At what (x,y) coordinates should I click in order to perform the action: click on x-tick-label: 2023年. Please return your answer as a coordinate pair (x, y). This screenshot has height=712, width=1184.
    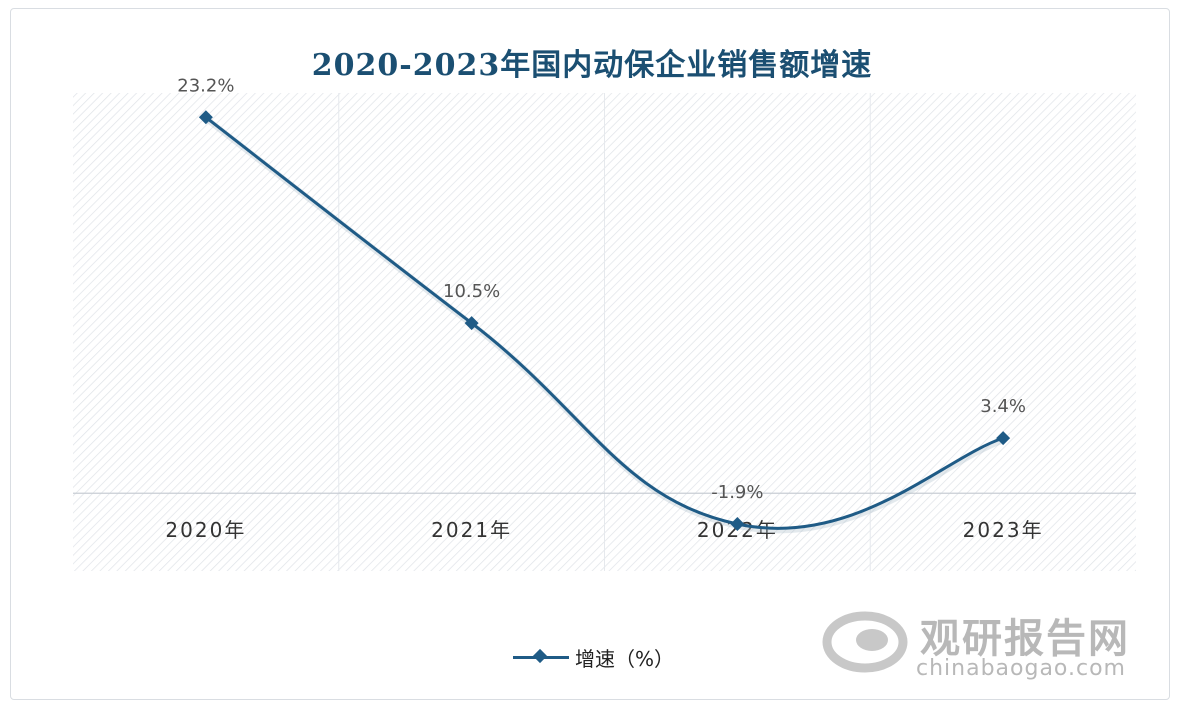
    Looking at the image, I should click on (1003, 530).